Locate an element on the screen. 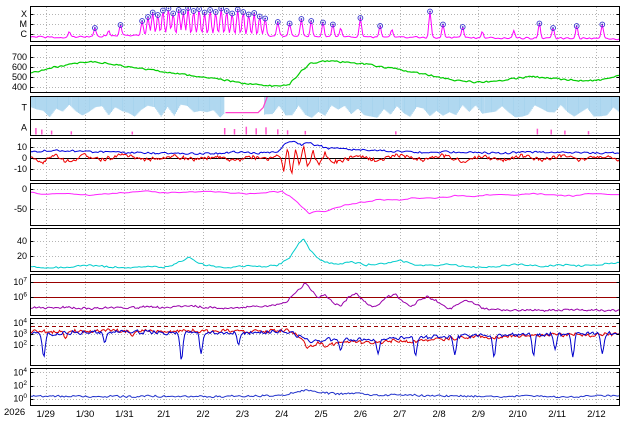 Image resolution: width=634 pixels, height=424 pixels. series-density is located at coordinates (325, 253).